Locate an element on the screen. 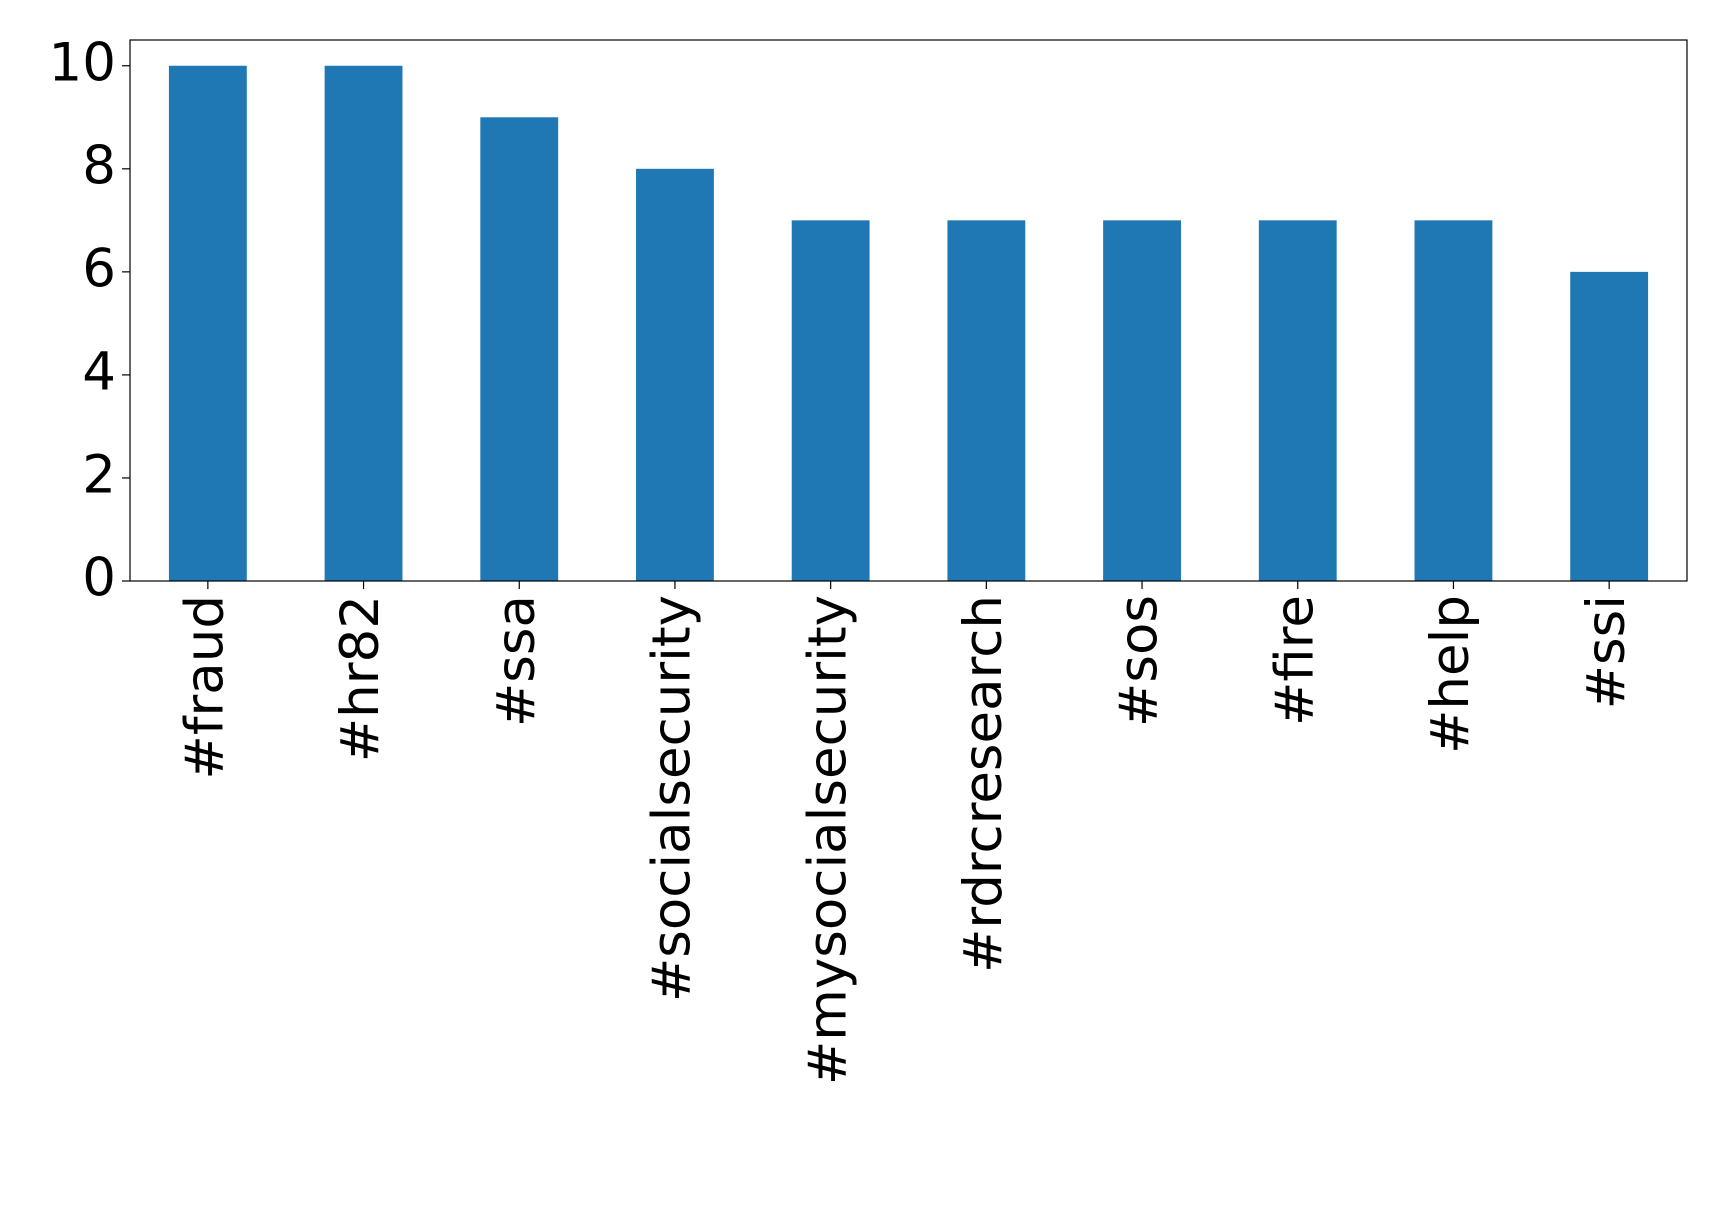  x-tick-label: #mysocialsecurity is located at coordinates (827, 840).